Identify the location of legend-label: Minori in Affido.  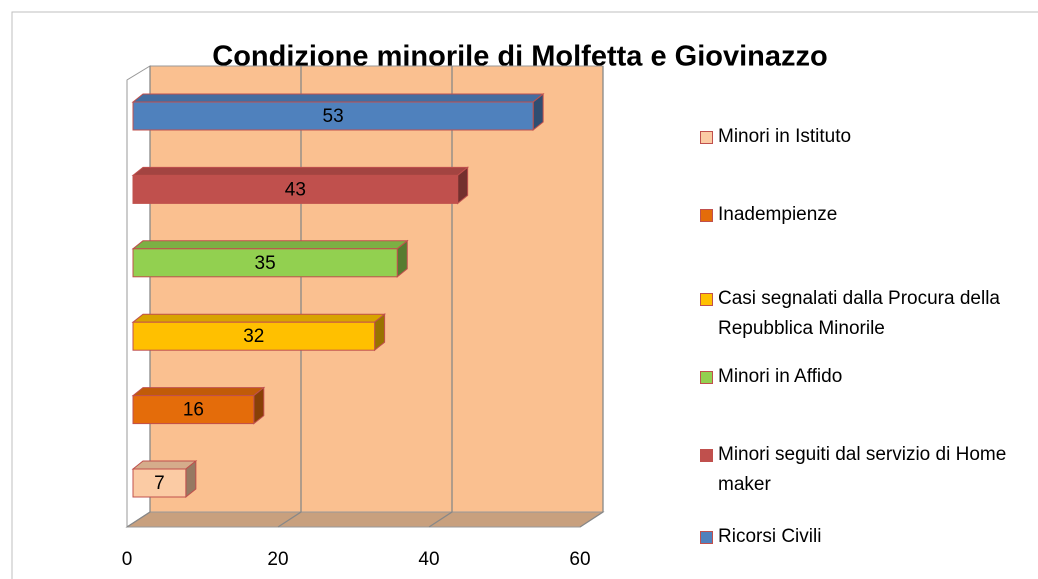
(780, 376).